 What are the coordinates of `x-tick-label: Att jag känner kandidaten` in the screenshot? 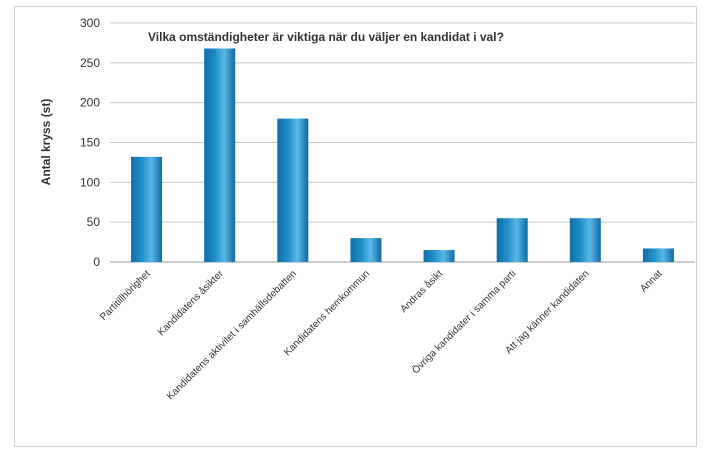 It's located at (547, 312).